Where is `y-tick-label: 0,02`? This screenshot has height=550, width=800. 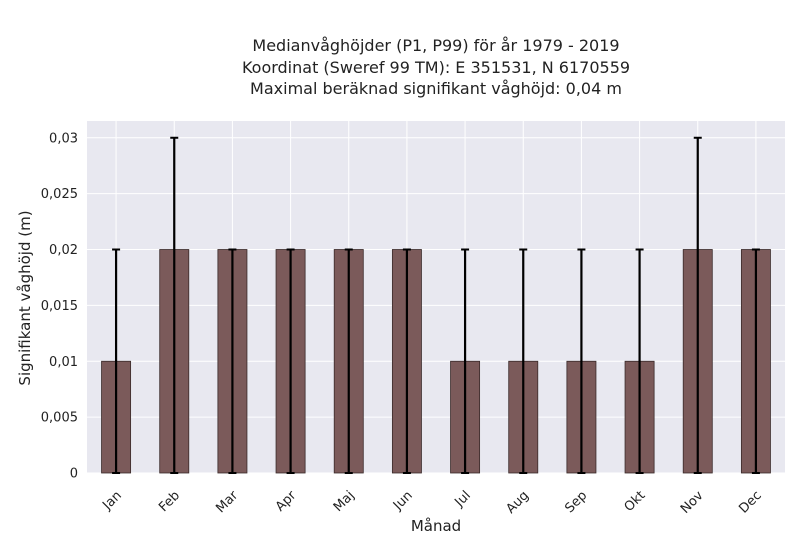 y-tick-label: 0,02 is located at coordinates (63, 250).